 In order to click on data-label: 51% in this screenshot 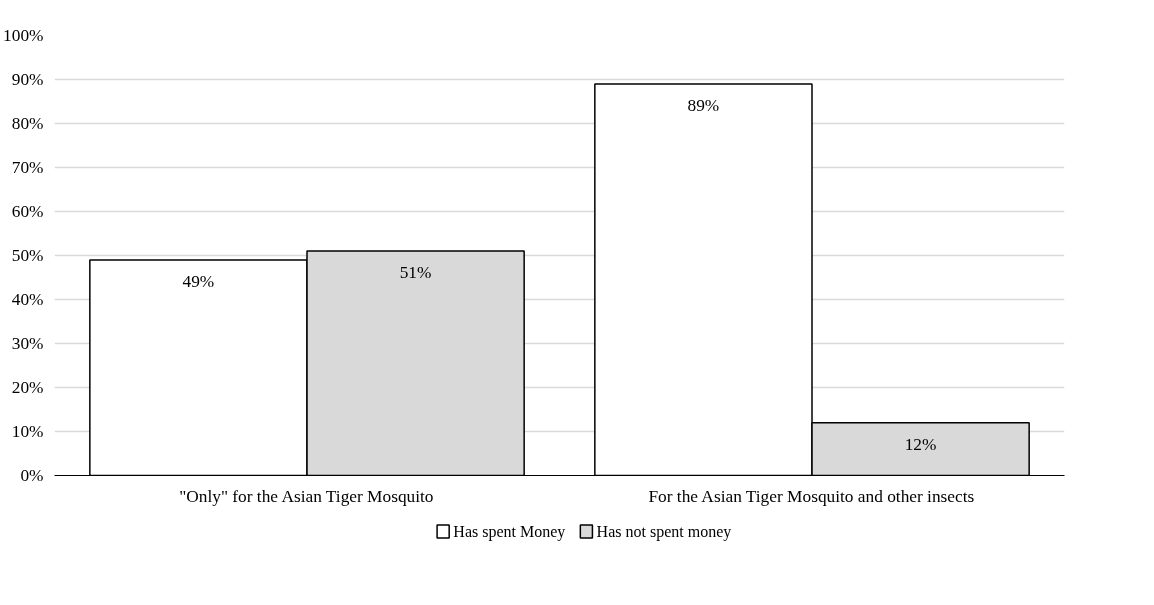, I will do `click(415, 273)`.